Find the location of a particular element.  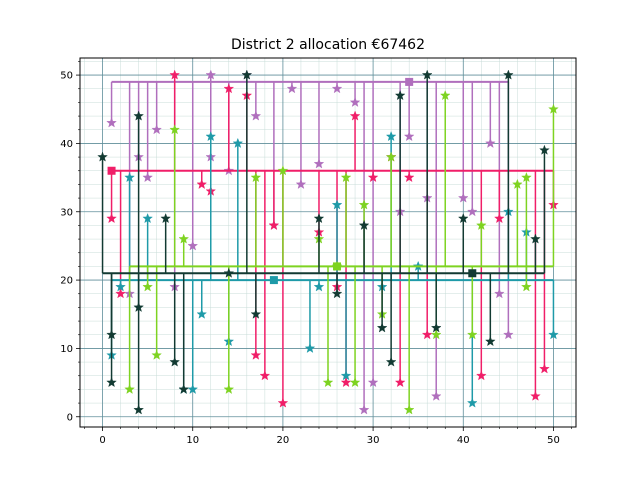

x-tick-label: 20 is located at coordinates (283, 440).